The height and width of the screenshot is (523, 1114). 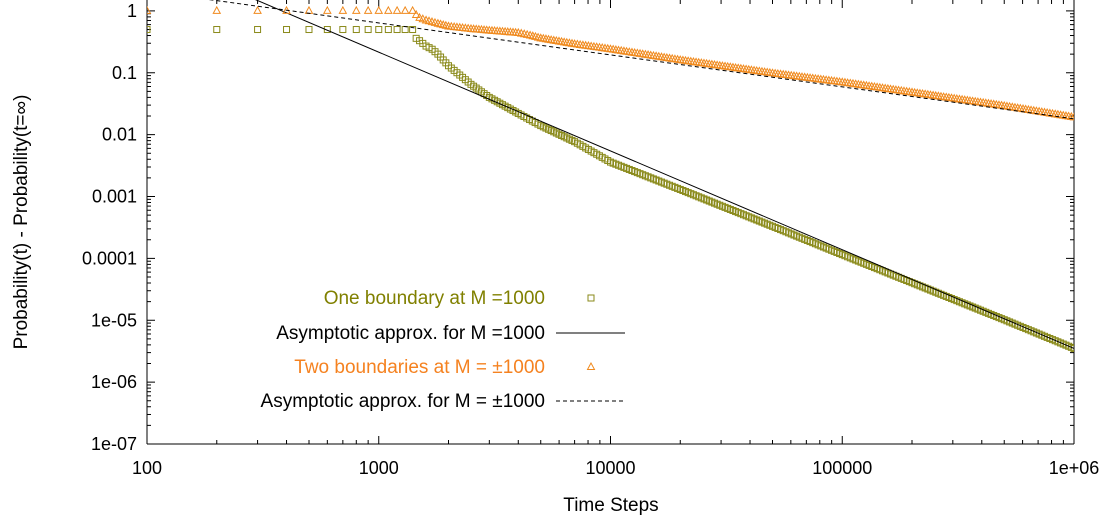 I want to click on y-tick-label: 0.1, so click(x=124, y=73).